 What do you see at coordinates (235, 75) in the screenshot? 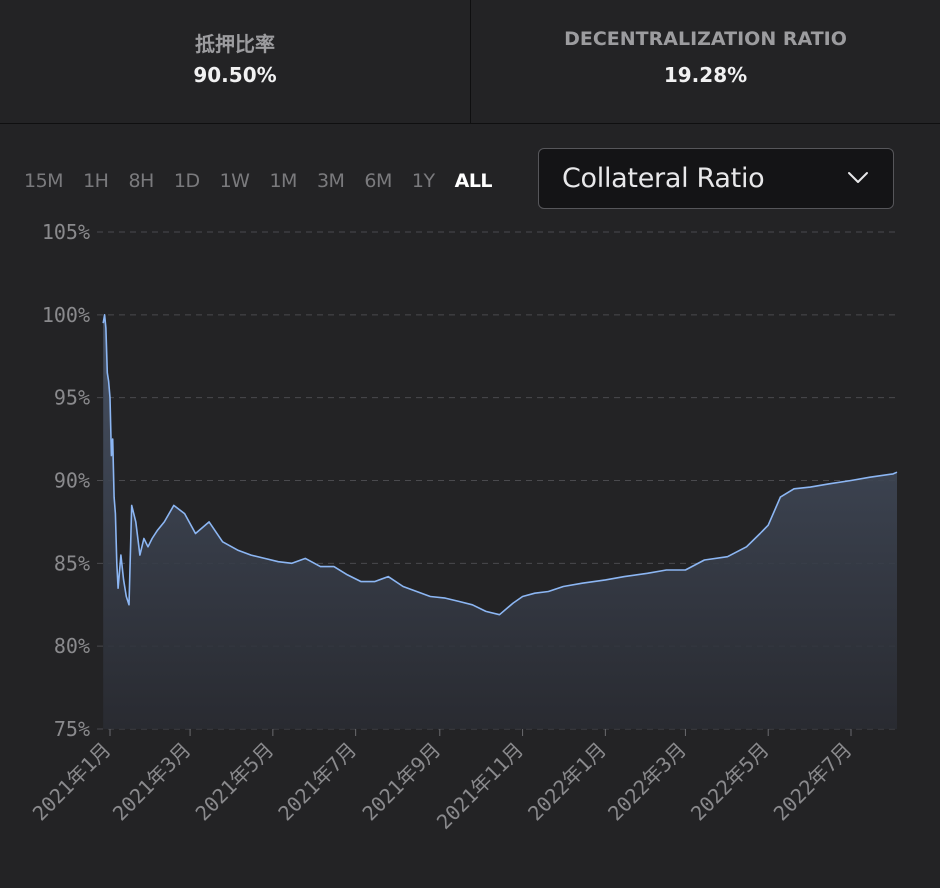
I see `stat-value: 90.50%` at bounding box center [235, 75].